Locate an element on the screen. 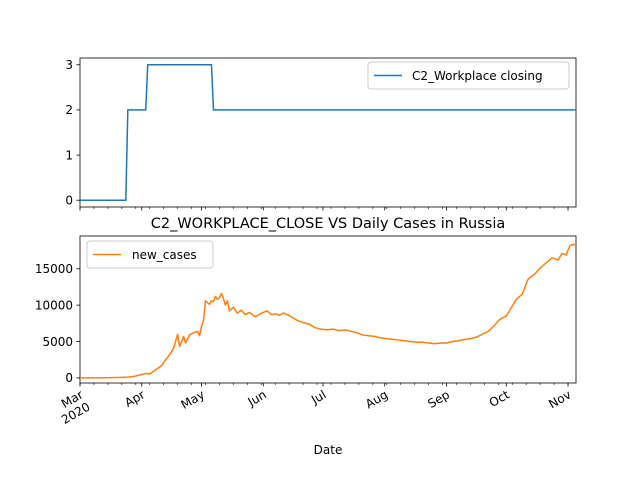  top-y-tick-label: 1 is located at coordinates (69, 155).